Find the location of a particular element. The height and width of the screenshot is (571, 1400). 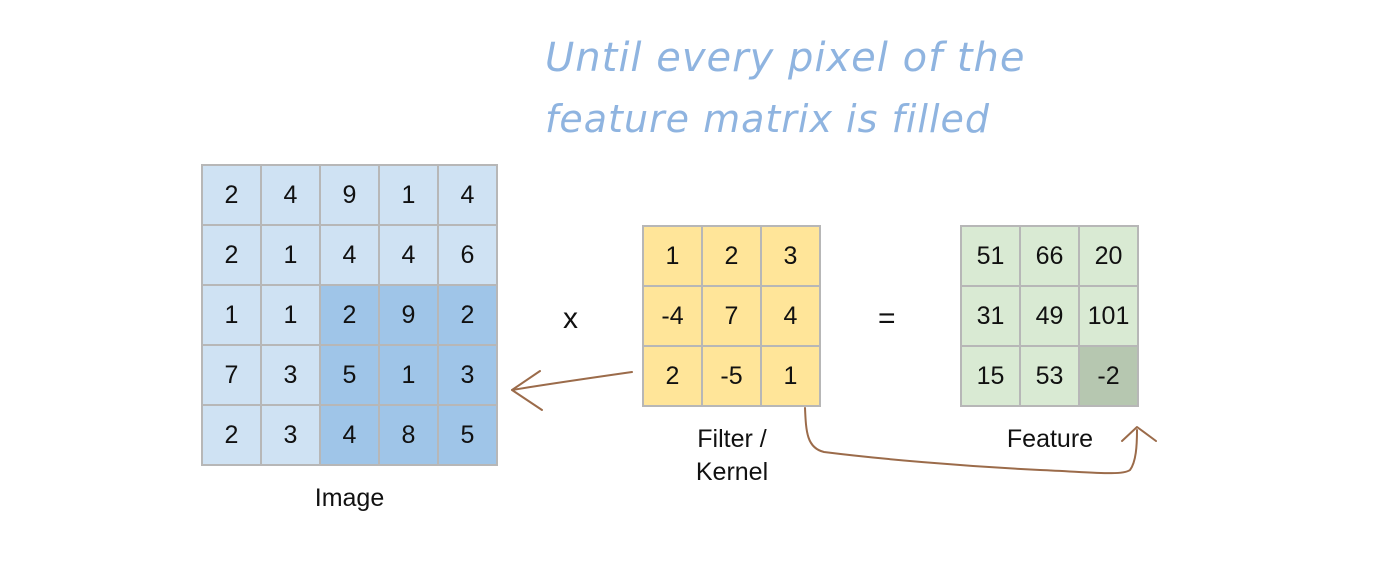

kernel-label-line-2: Kernel is located at coordinates (732, 472).